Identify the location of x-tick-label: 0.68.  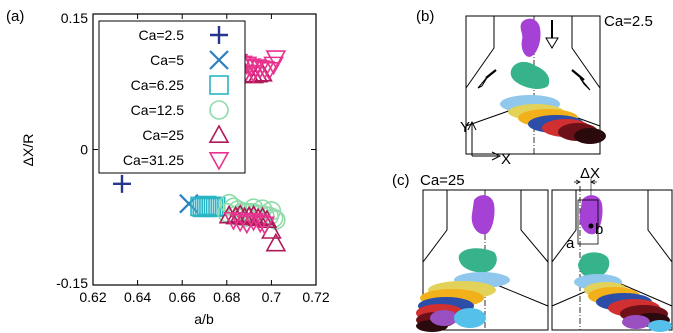
(226, 297).